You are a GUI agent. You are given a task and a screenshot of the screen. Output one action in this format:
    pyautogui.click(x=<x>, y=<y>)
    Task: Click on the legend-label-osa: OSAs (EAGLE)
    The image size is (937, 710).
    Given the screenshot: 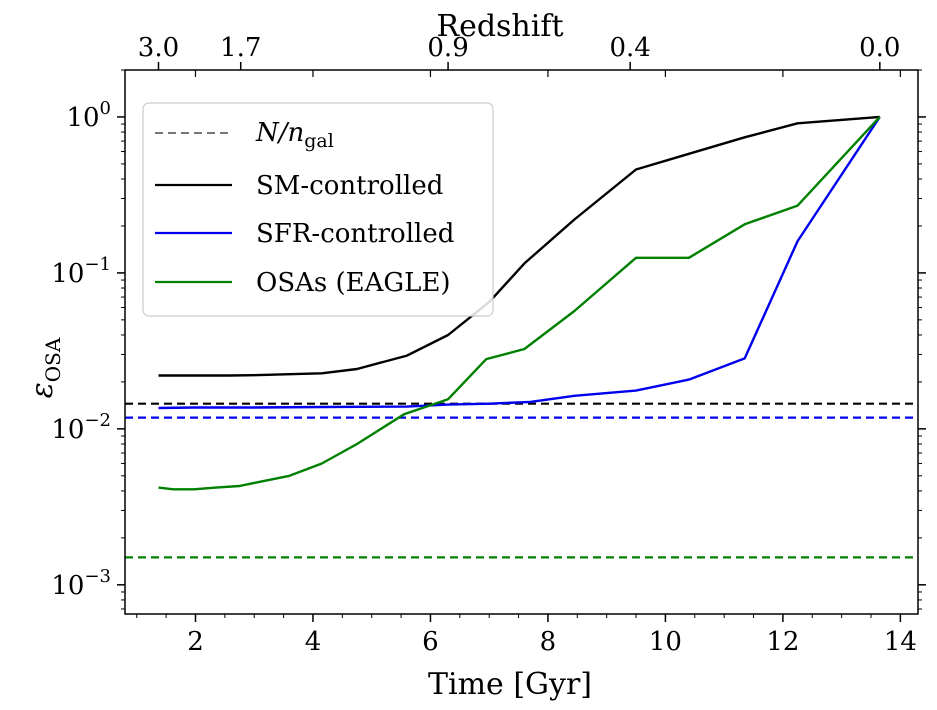 What is the action you would take?
    pyautogui.click(x=353, y=283)
    